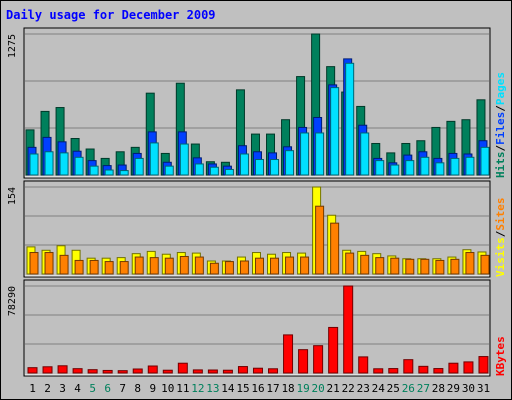  What do you see at coordinates (197, 388) in the screenshot?
I see `x-label-day-12: 12` at bounding box center [197, 388].